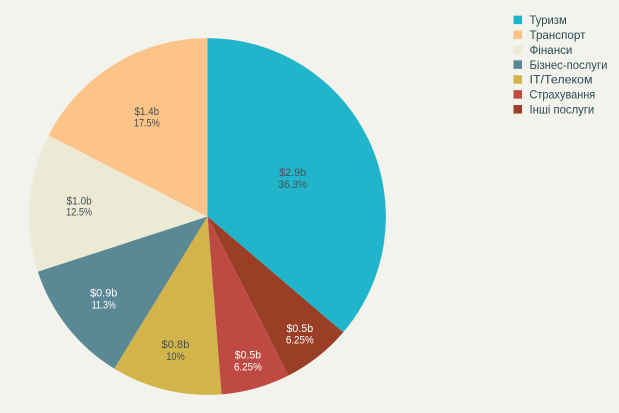  What do you see at coordinates (548, 20) in the screenshot?
I see `svg-text: Туризм` at bounding box center [548, 20].